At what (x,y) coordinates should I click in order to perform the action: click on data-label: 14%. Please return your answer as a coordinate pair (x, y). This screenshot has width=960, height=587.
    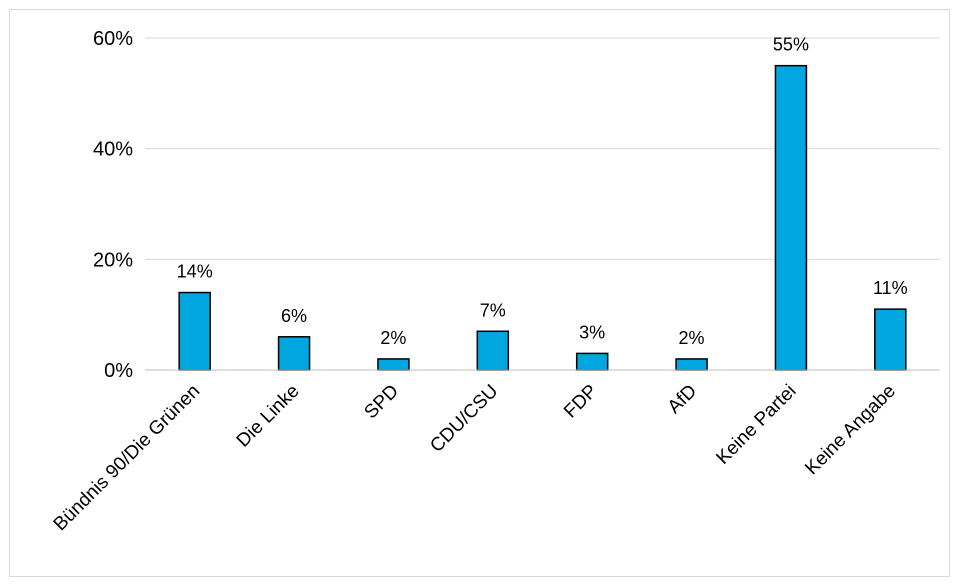
    Looking at the image, I should click on (195, 272).